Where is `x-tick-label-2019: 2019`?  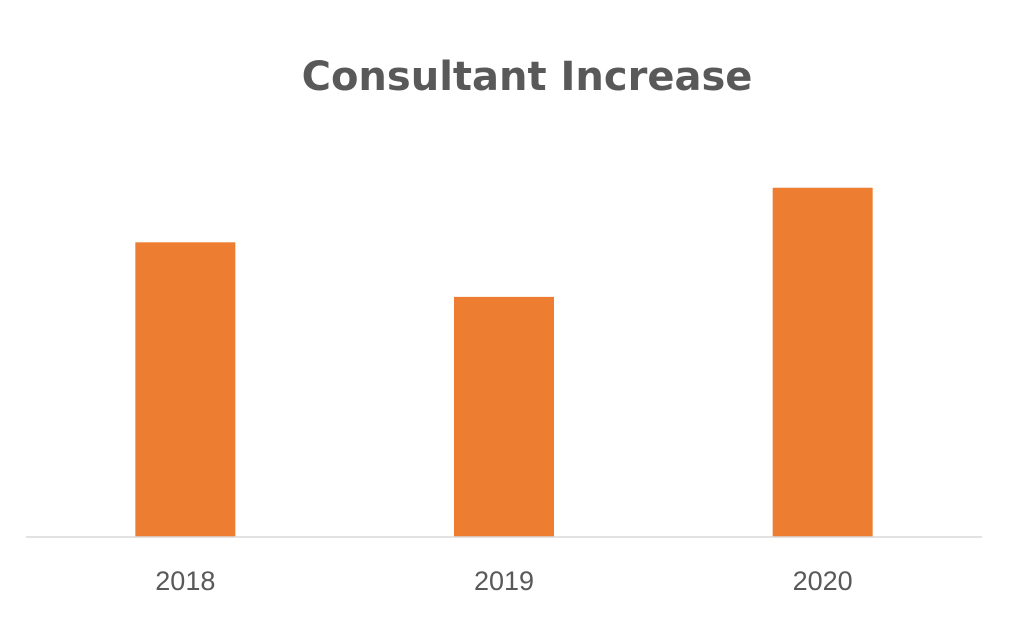
x-tick-label-2019: 2019 is located at coordinates (504, 581).